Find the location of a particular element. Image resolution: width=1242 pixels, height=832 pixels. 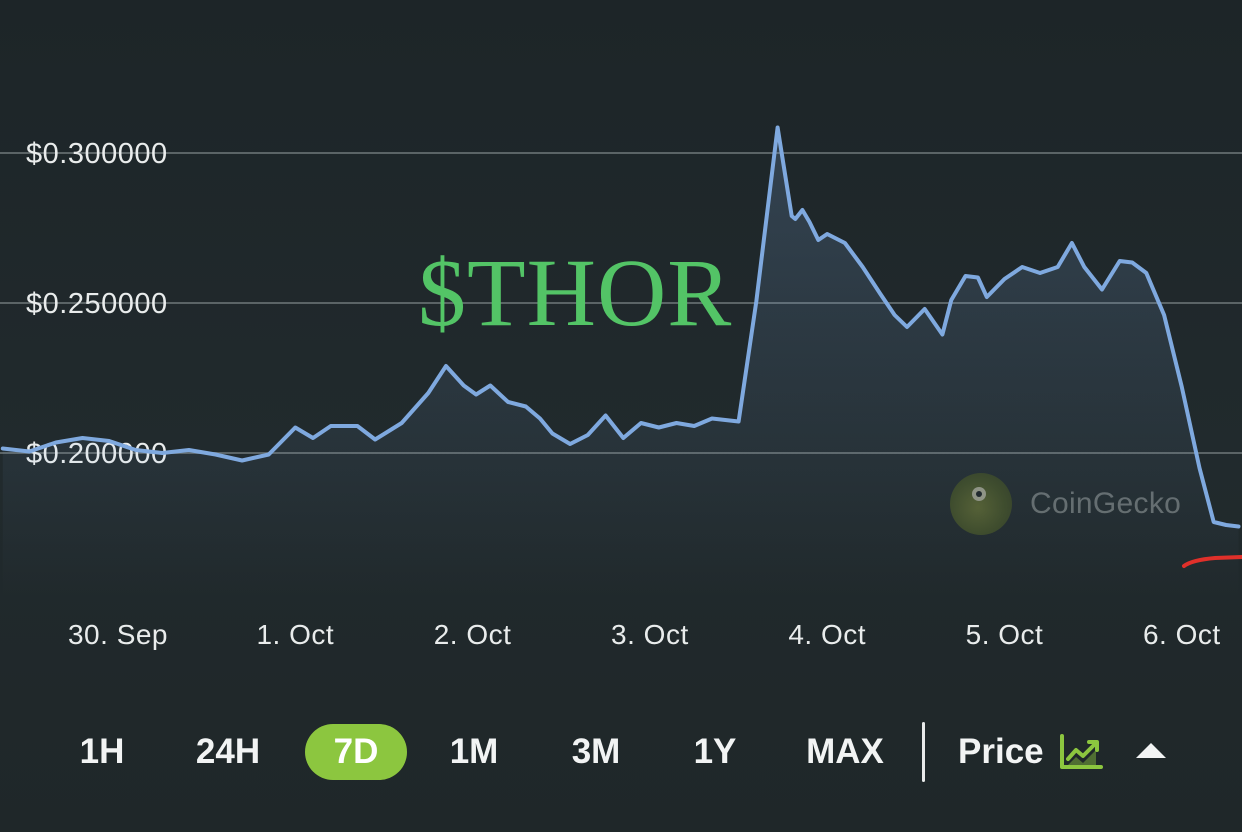

range-button-max: MAX is located at coordinates (845, 751).